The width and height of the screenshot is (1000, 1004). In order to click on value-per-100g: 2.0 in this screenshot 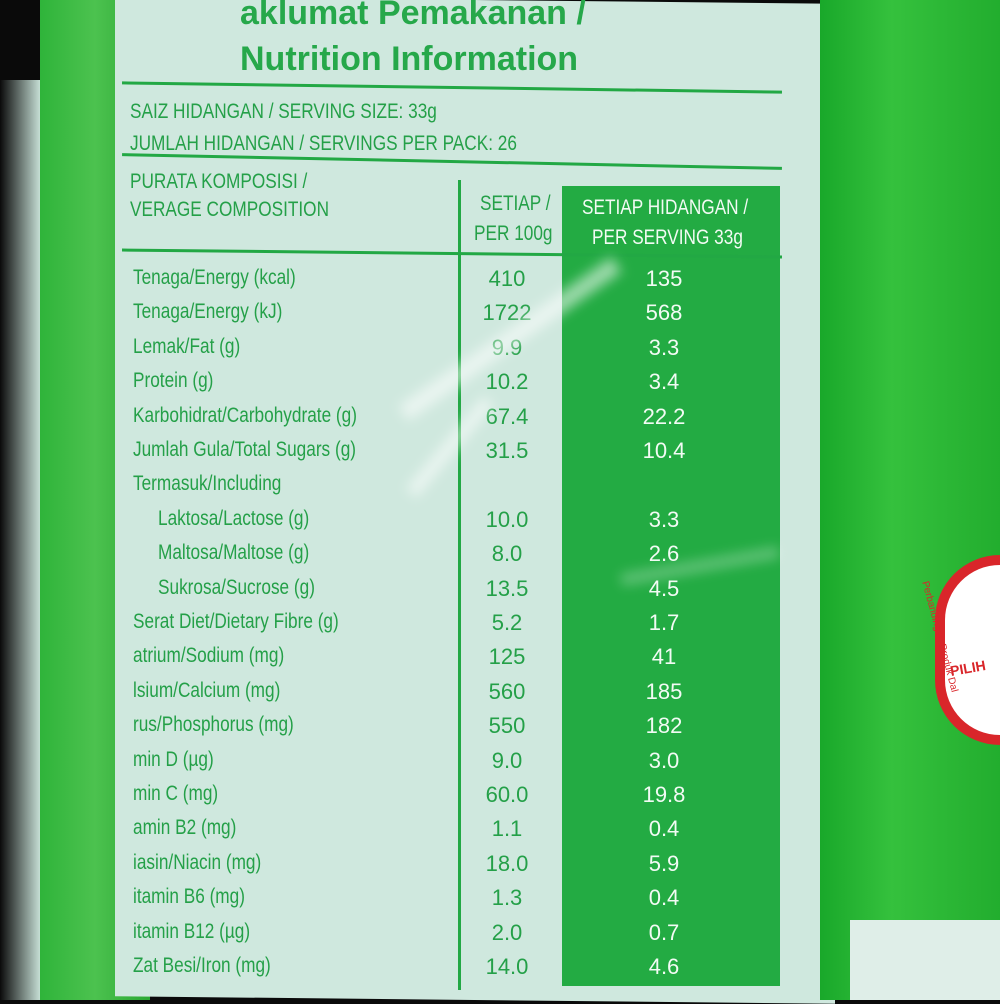, I will do `click(507, 932)`.